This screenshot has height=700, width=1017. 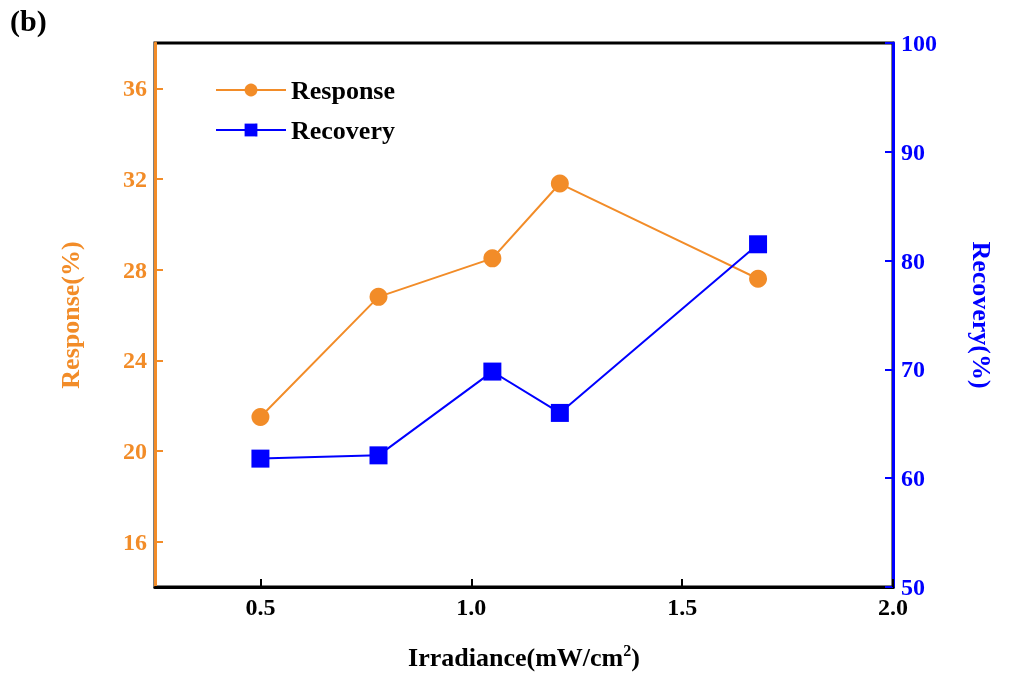 What do you see at coordinates (913, 260) in the screenshot?
I see `y2-tick-label: 80` at bounding box center [913, 260].